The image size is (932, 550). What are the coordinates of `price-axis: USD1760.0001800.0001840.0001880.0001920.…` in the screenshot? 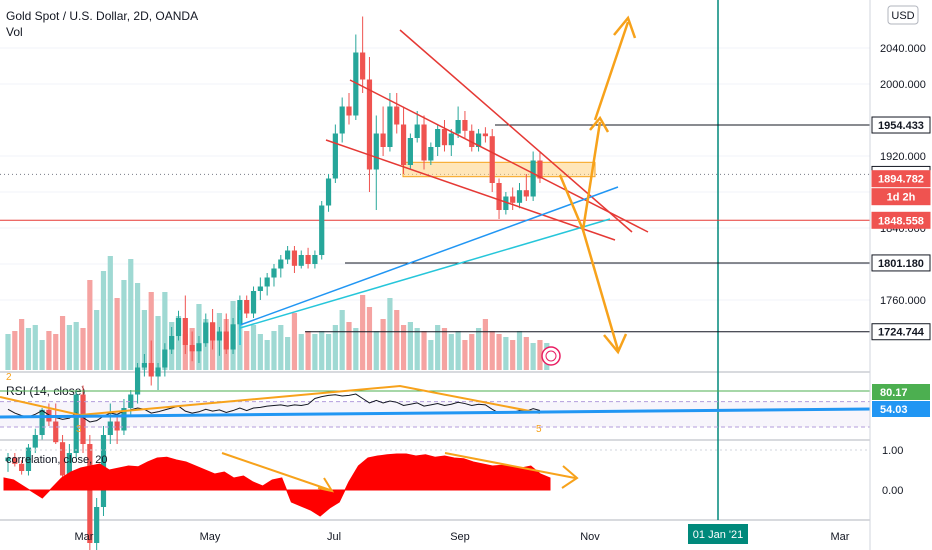 It's located at (900, 275).